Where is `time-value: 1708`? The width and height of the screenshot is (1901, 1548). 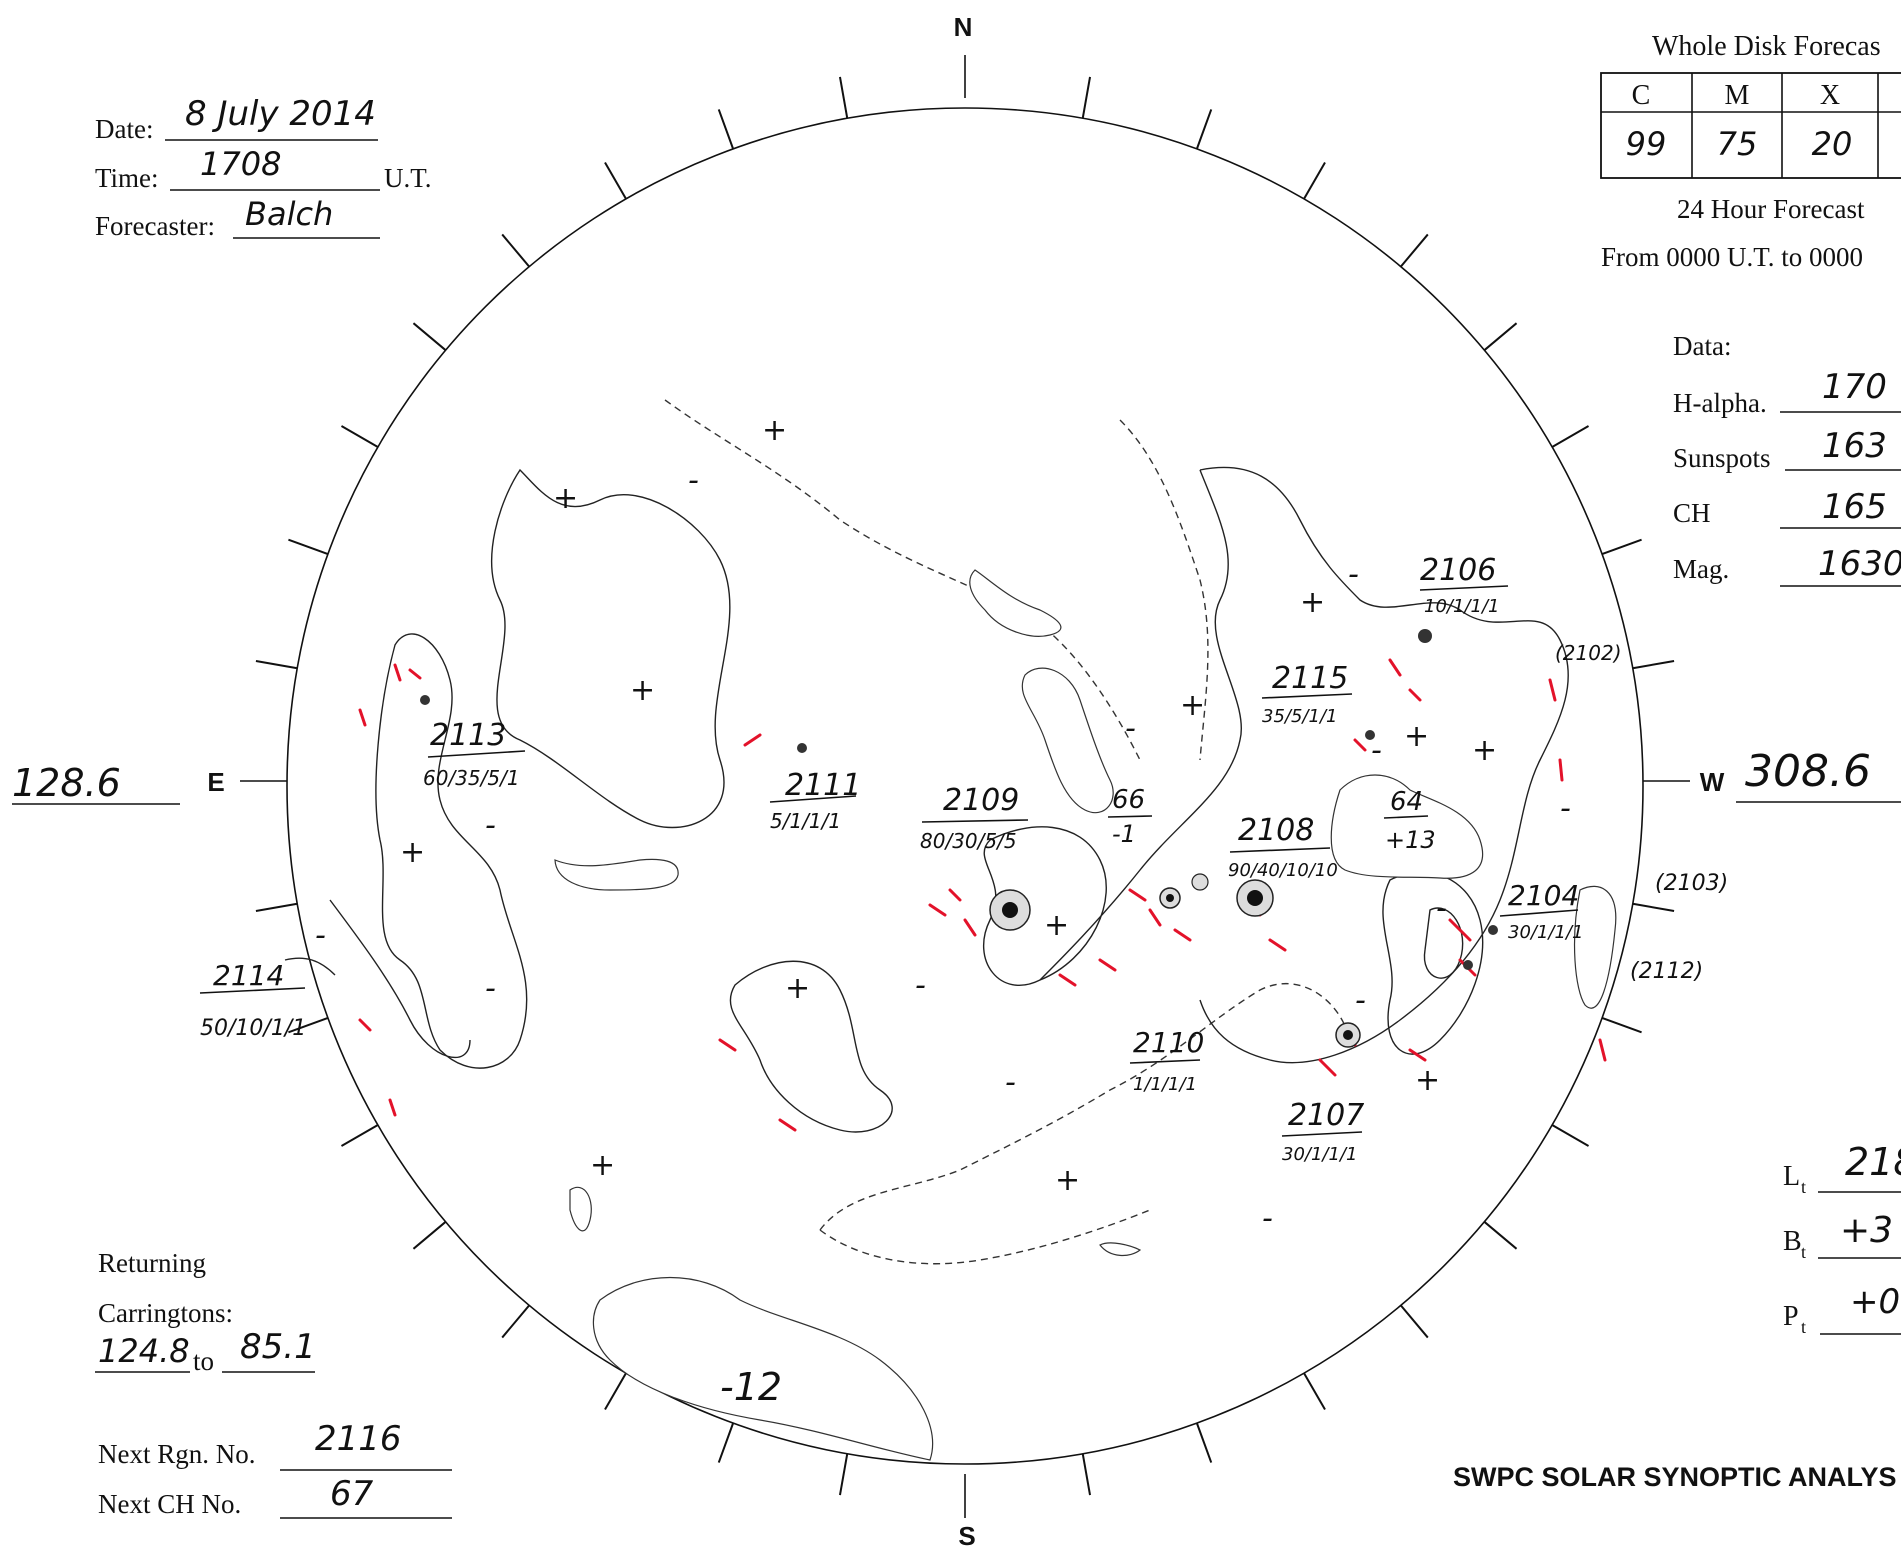 time-value: 1708 is located at coordinates (240, 164).